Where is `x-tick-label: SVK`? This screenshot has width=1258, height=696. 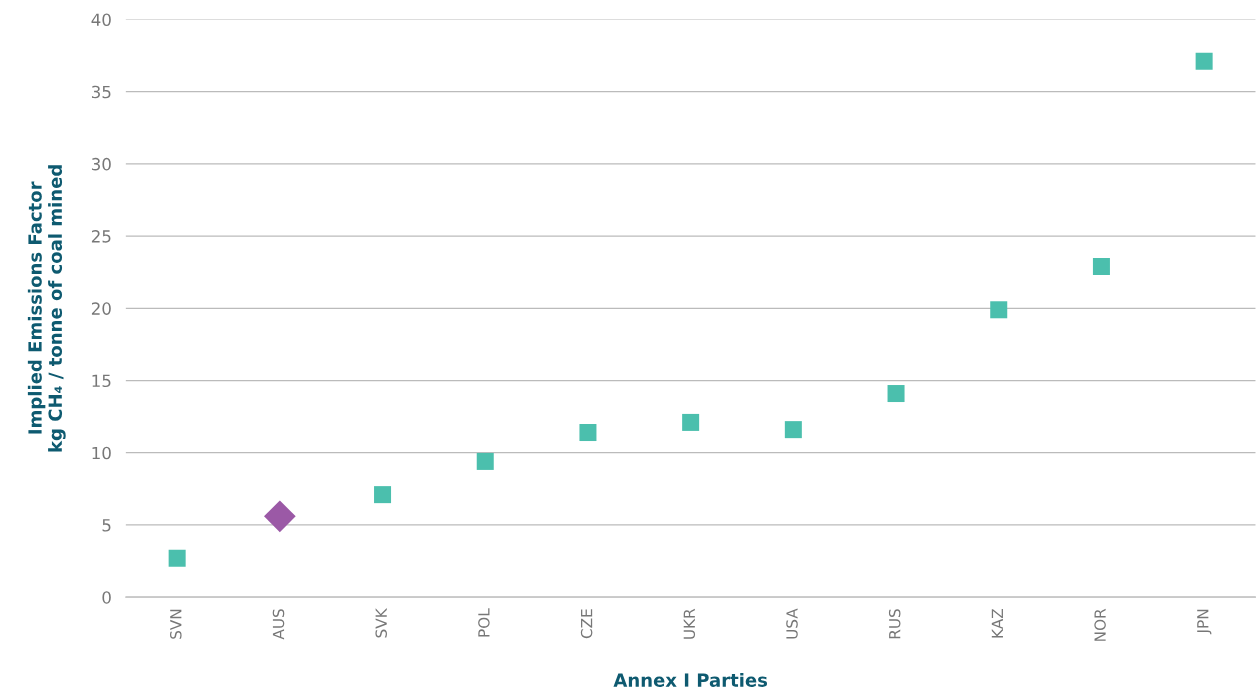 x-tick-label: SVK is located at coordinates (381, 622).